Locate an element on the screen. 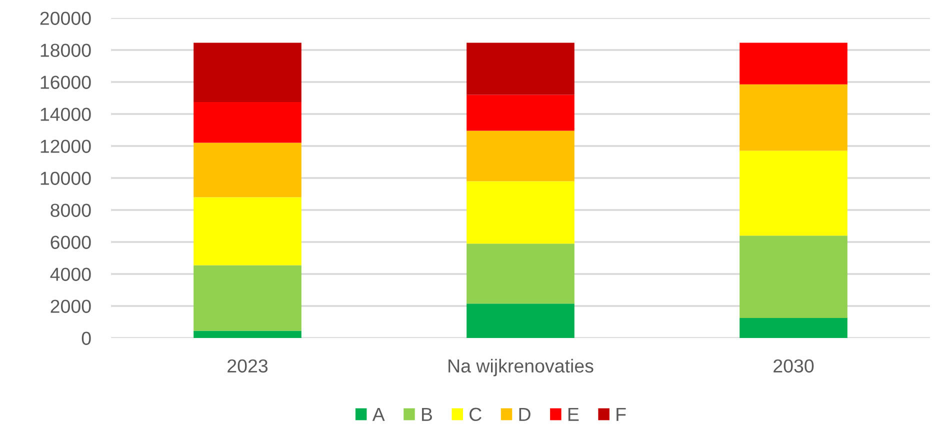  y-tick-label: 14000 is located at coordinates (65, 114).